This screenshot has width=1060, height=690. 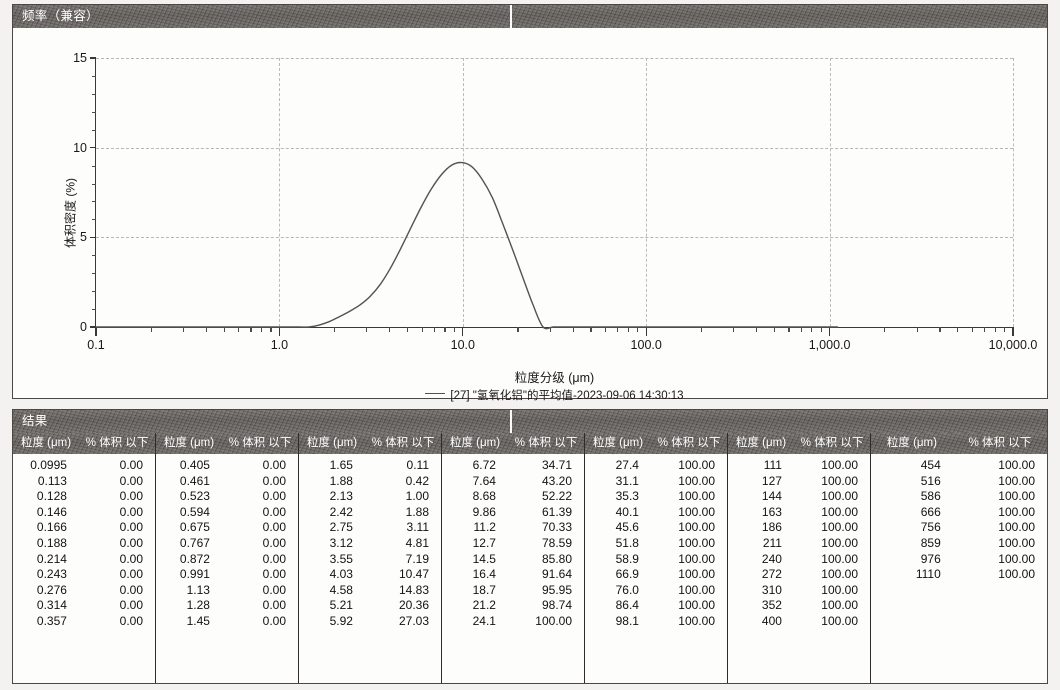 I want to click on cell-percent-under: 14.83, so click(x=413, y=589).